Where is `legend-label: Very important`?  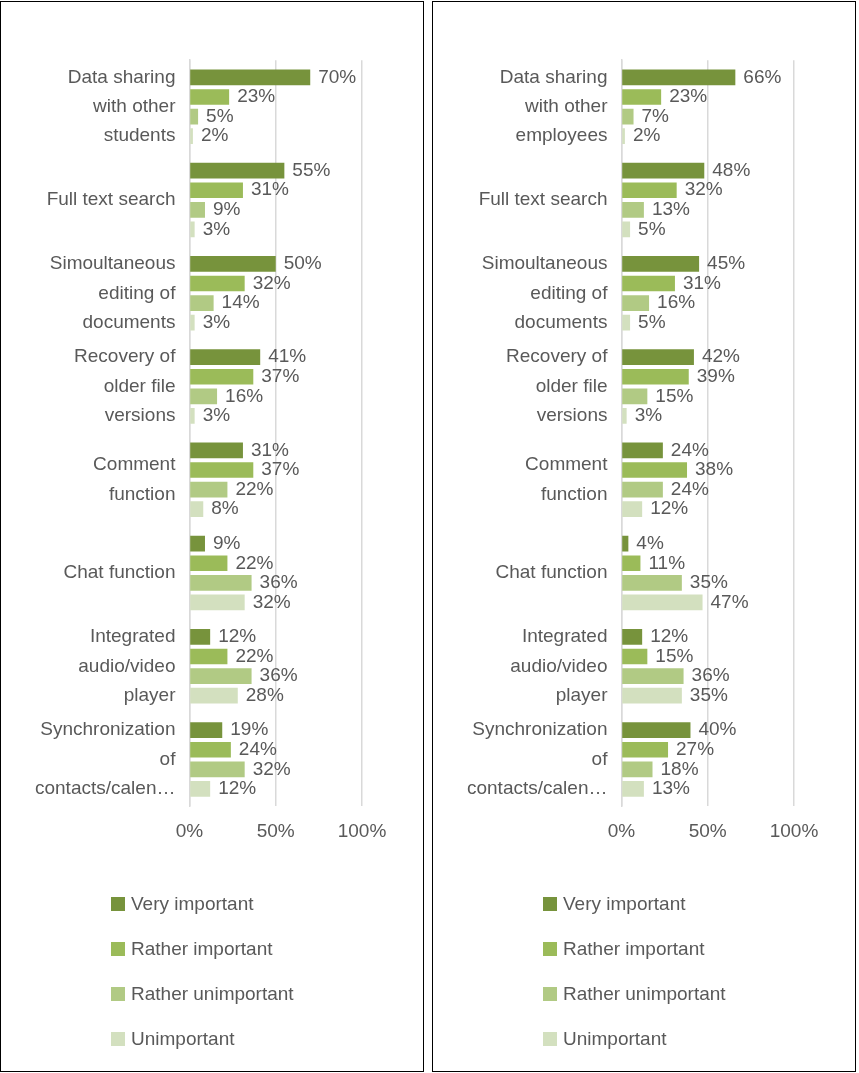
legend-label: Very important is located at coordinates (624, 903).